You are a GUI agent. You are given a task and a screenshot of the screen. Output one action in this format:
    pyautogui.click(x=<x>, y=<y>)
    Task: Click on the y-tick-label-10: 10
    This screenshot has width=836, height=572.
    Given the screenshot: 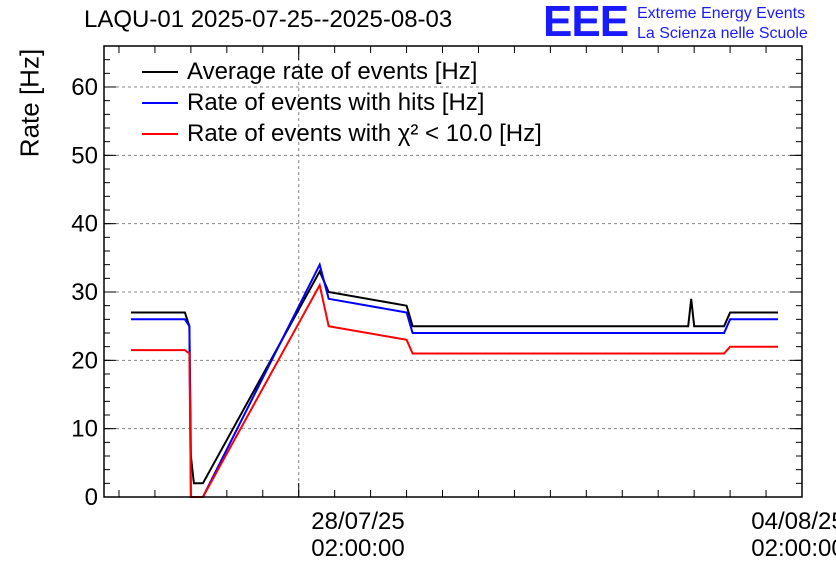 What is the action you would take?
    pyautogui.click(x=84, y=429)
    